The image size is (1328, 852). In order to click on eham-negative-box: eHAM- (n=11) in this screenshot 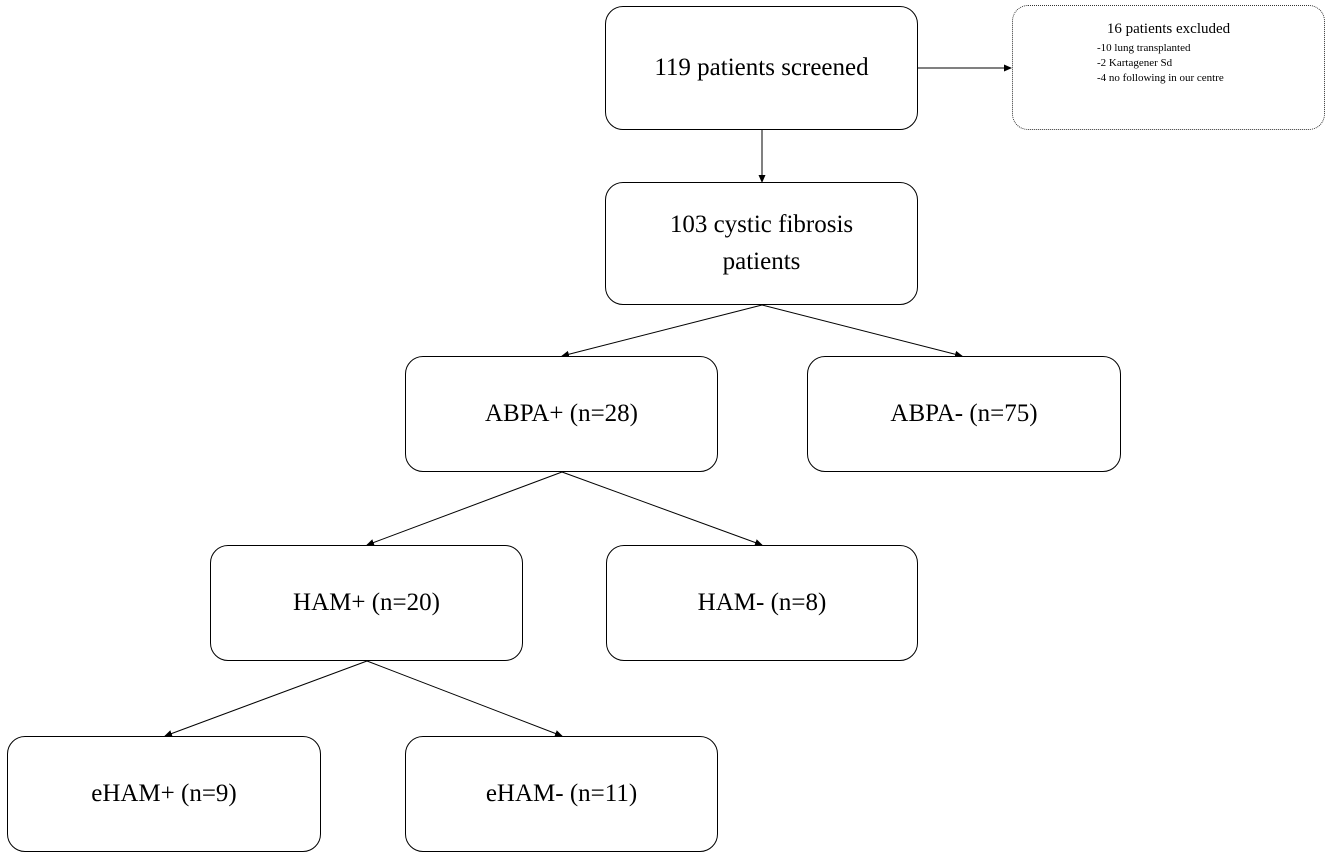, I will do `click(561, 794)`.